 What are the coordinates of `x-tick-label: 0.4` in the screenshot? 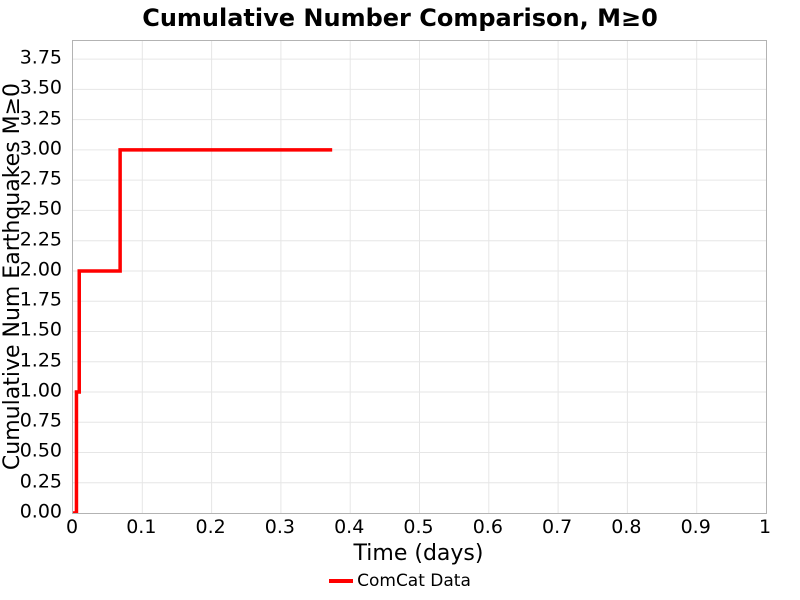 It's located at (349, 527).